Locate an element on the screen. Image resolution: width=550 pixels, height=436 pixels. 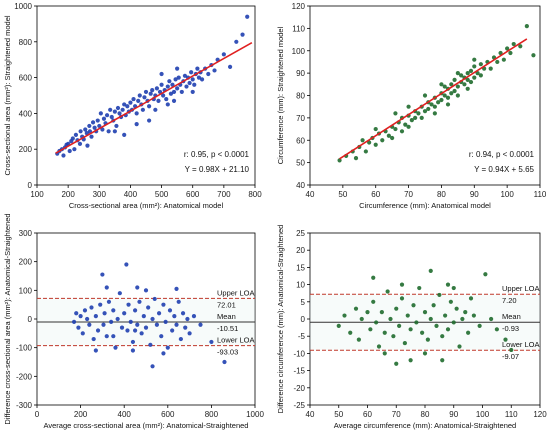
upper-loa-value: 7.20 is located at coordinates (509, 300).